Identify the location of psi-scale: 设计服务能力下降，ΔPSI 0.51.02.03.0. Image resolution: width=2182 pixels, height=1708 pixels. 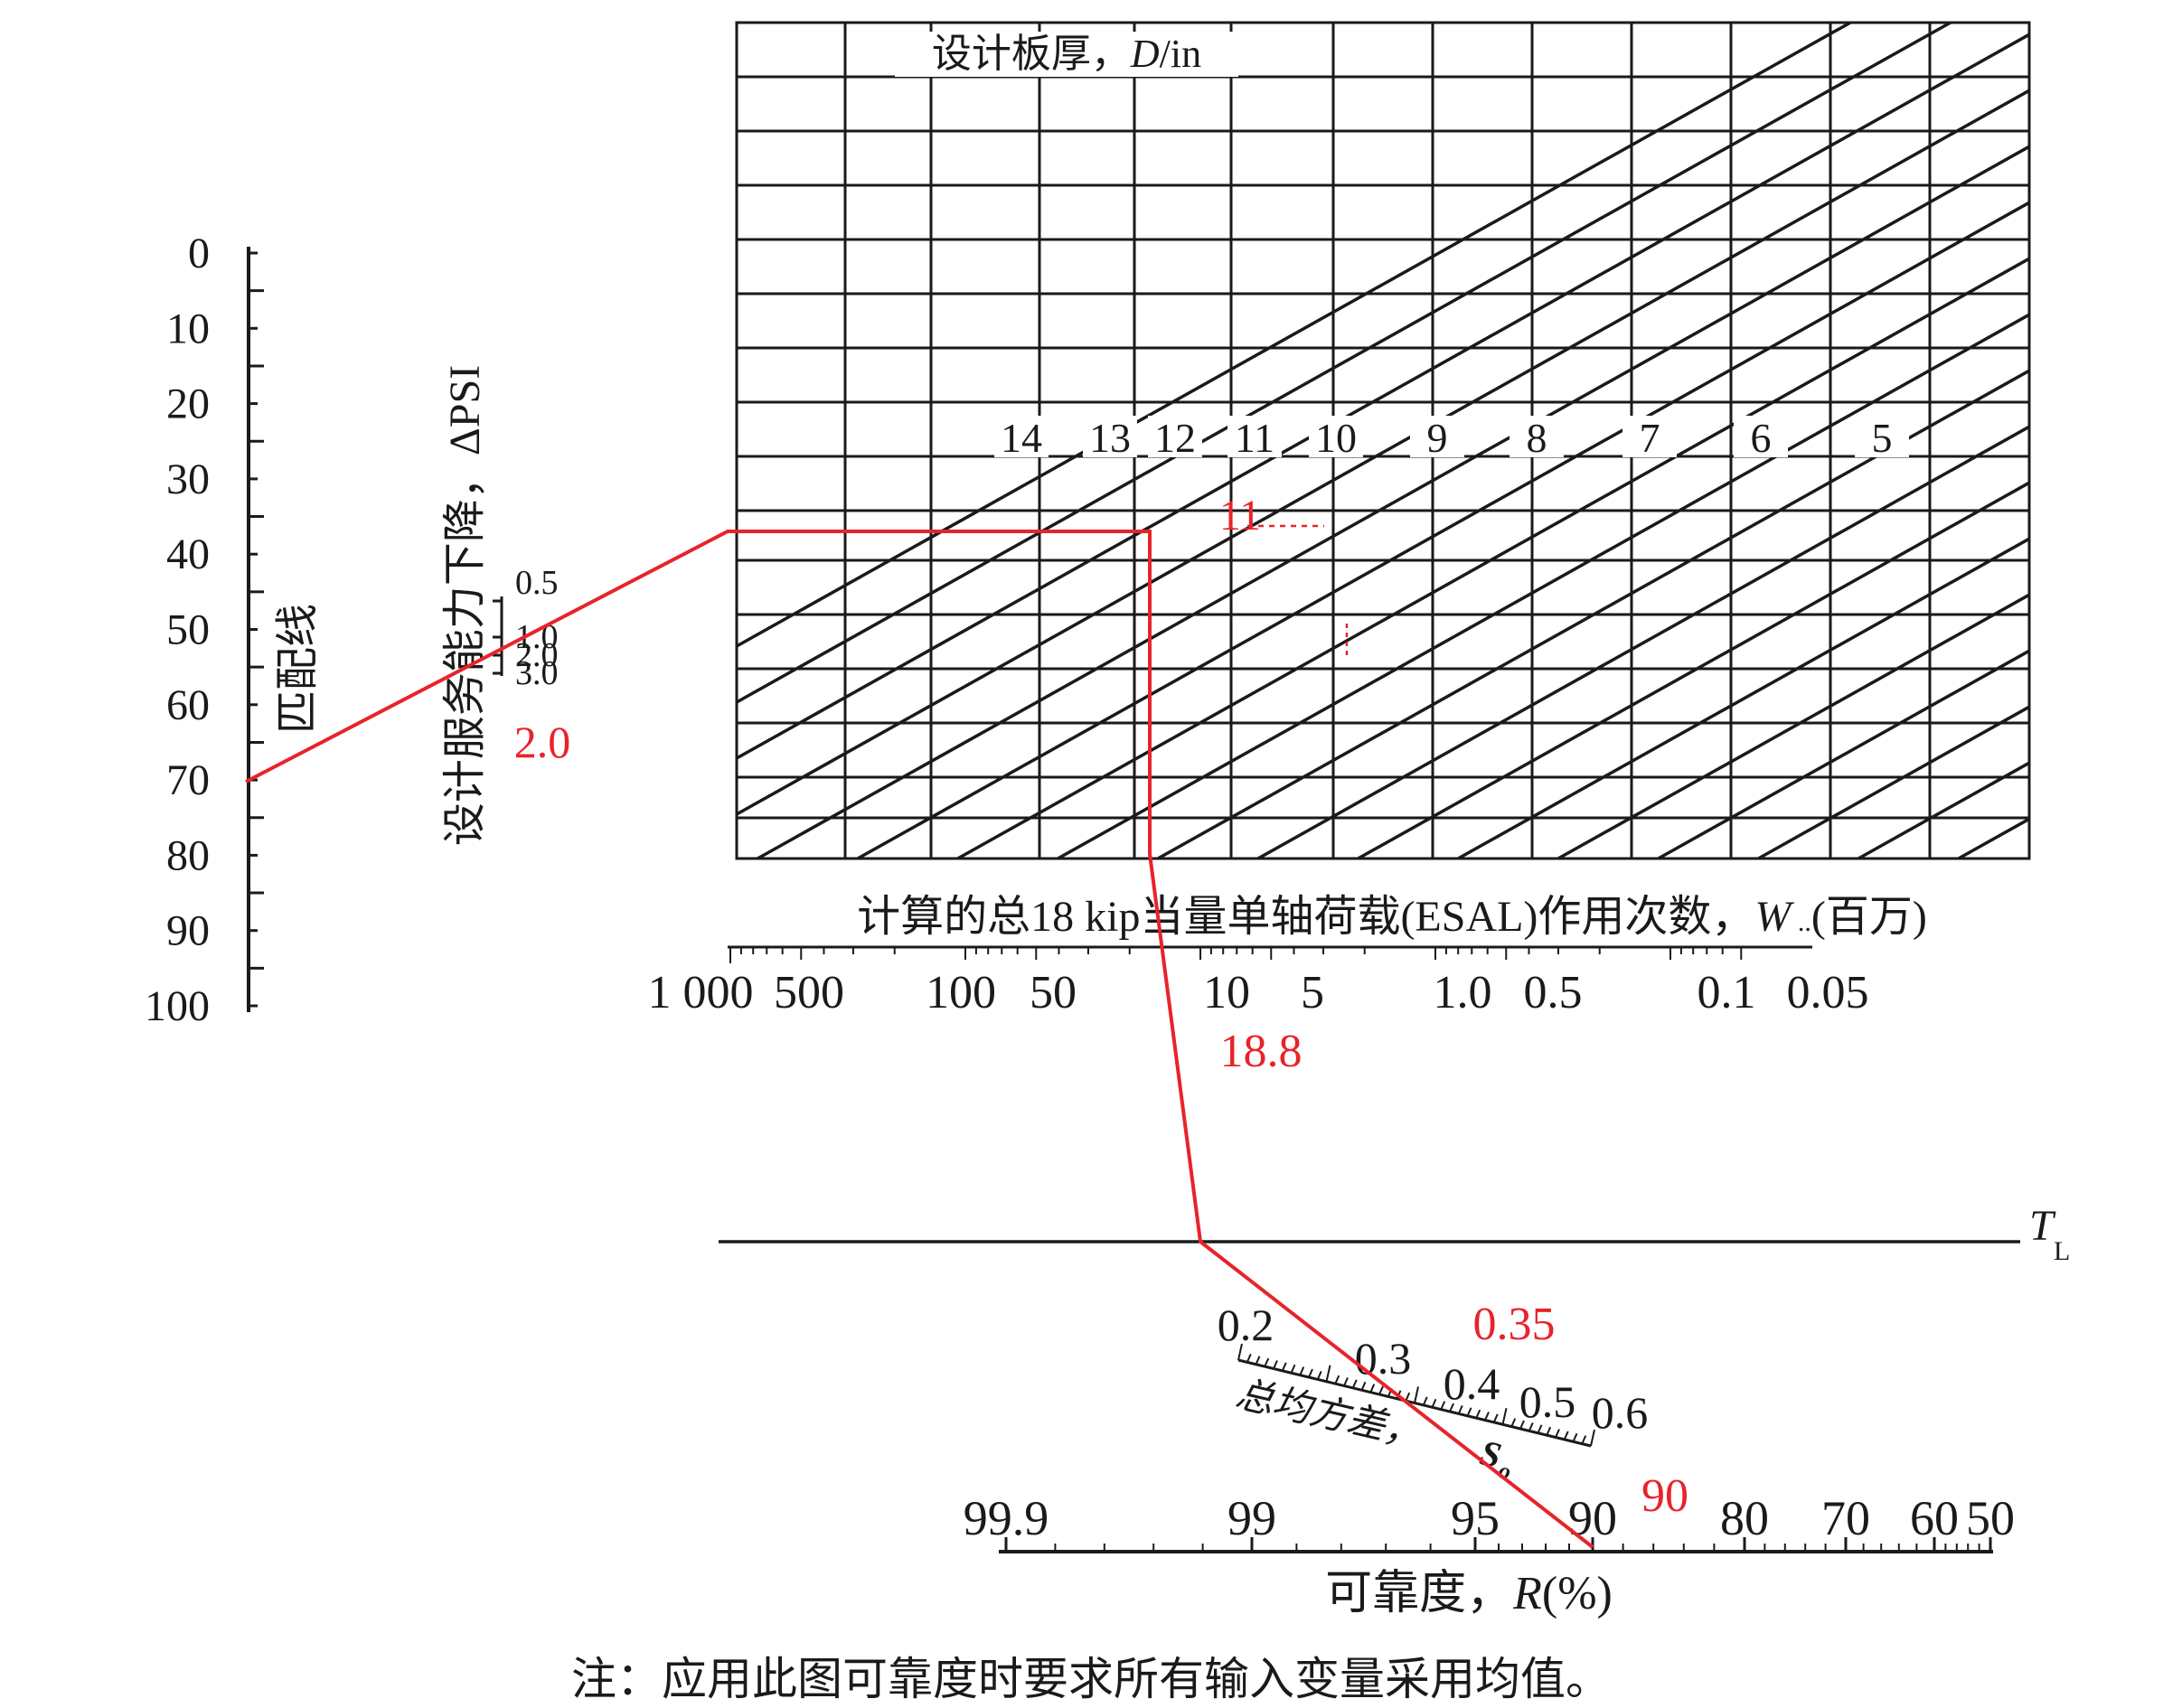
(500, 605).